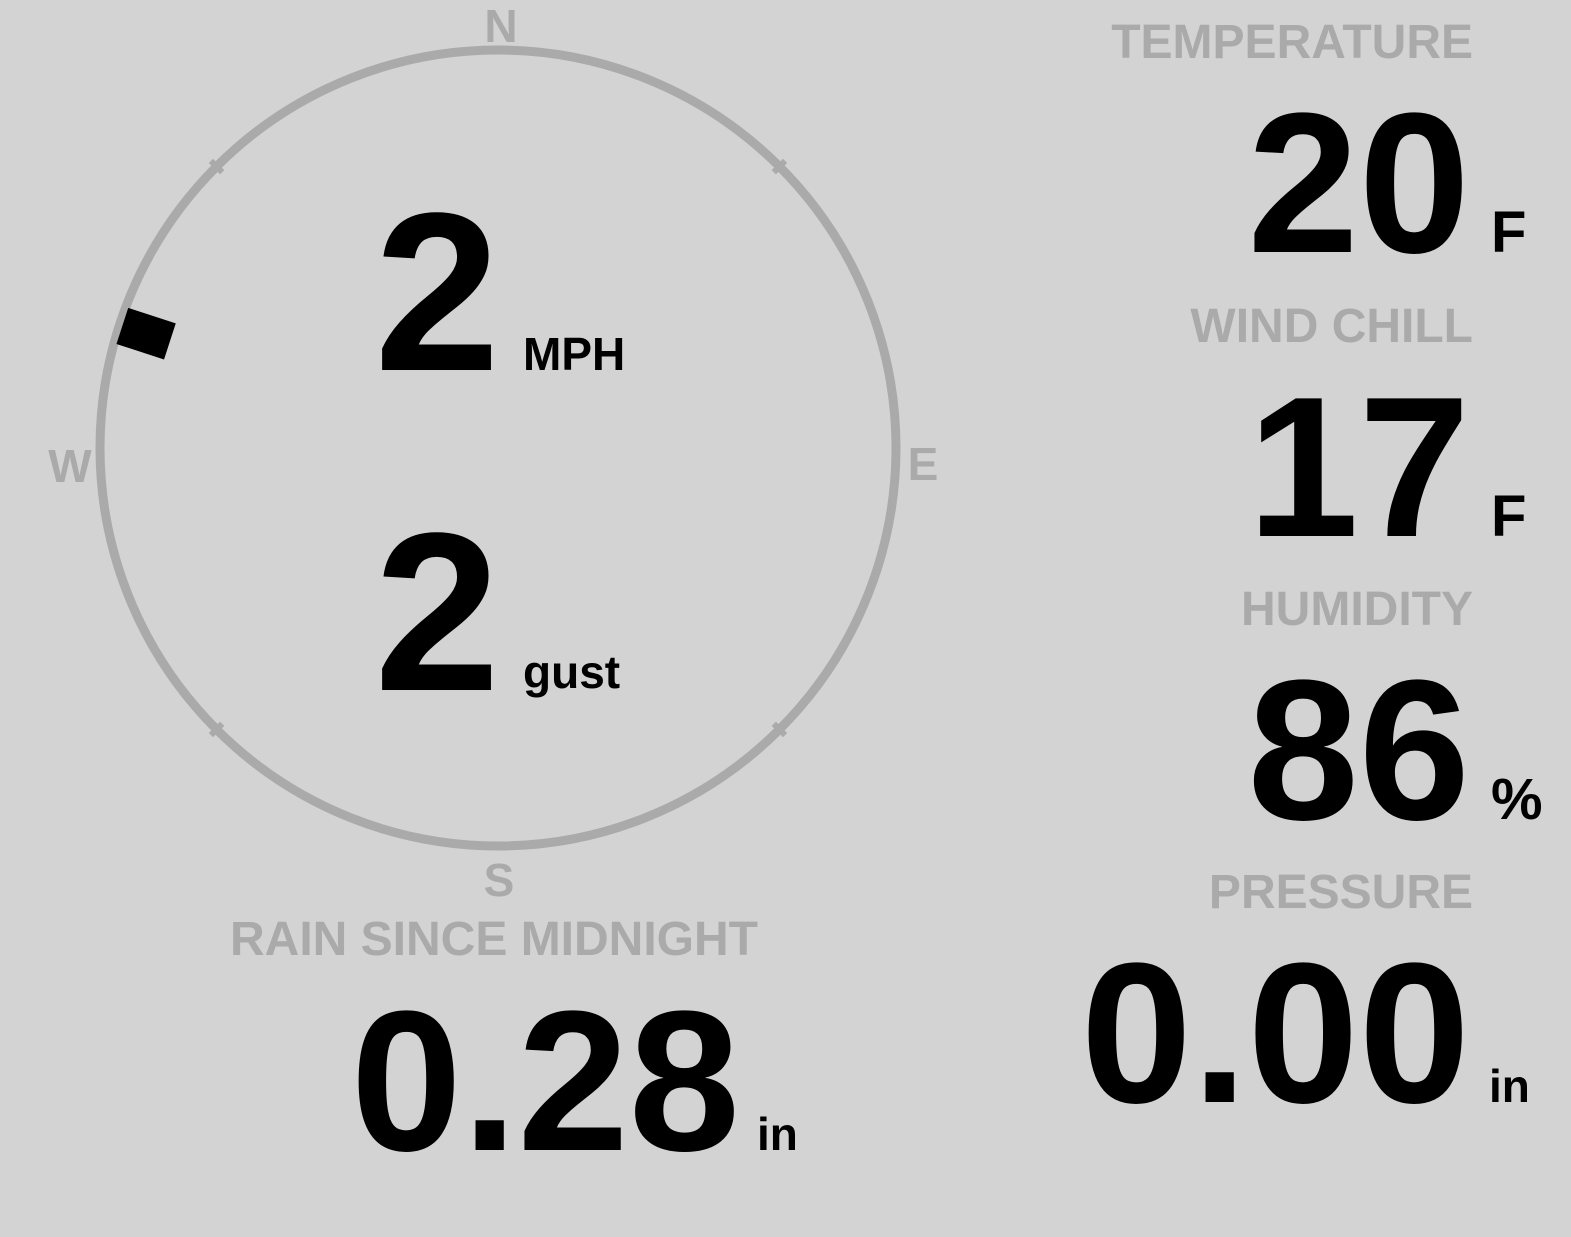 The image size is (1571, 1237). I want to click on wind-chill-label: WIND CHILL, so click(1331, 326).